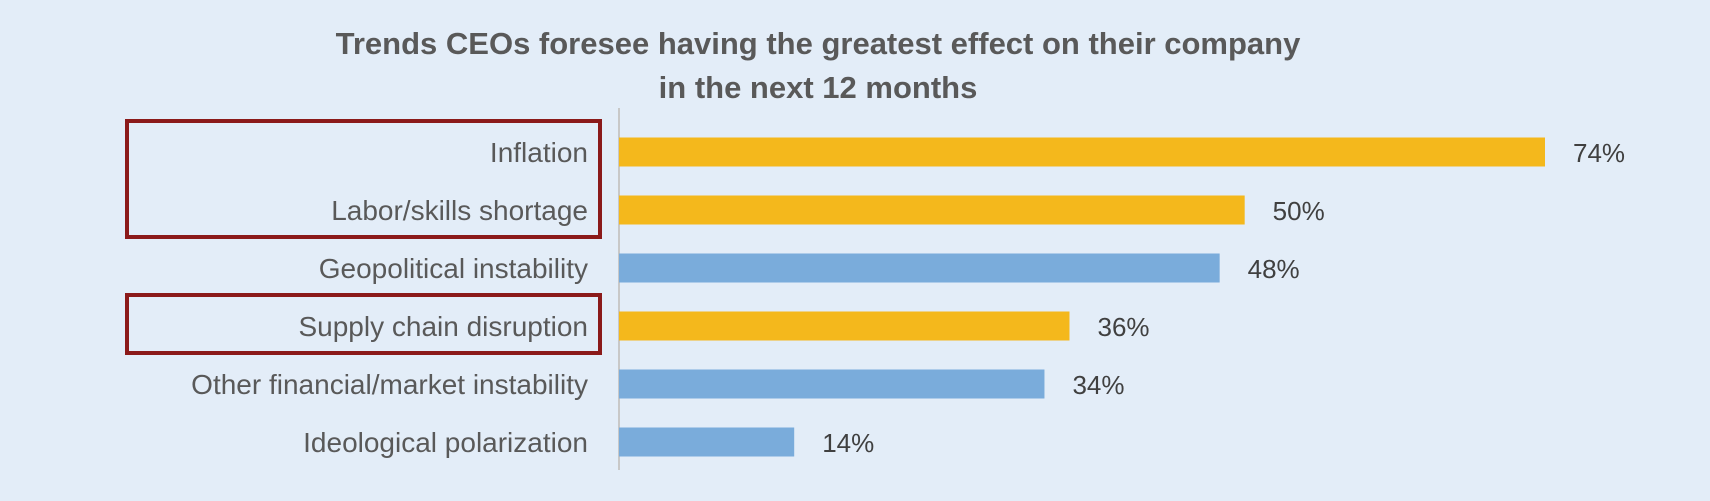  Describe the element at coordinates (707, 442) in the screenshot. I see `bar-ideological-polarization` at that location.